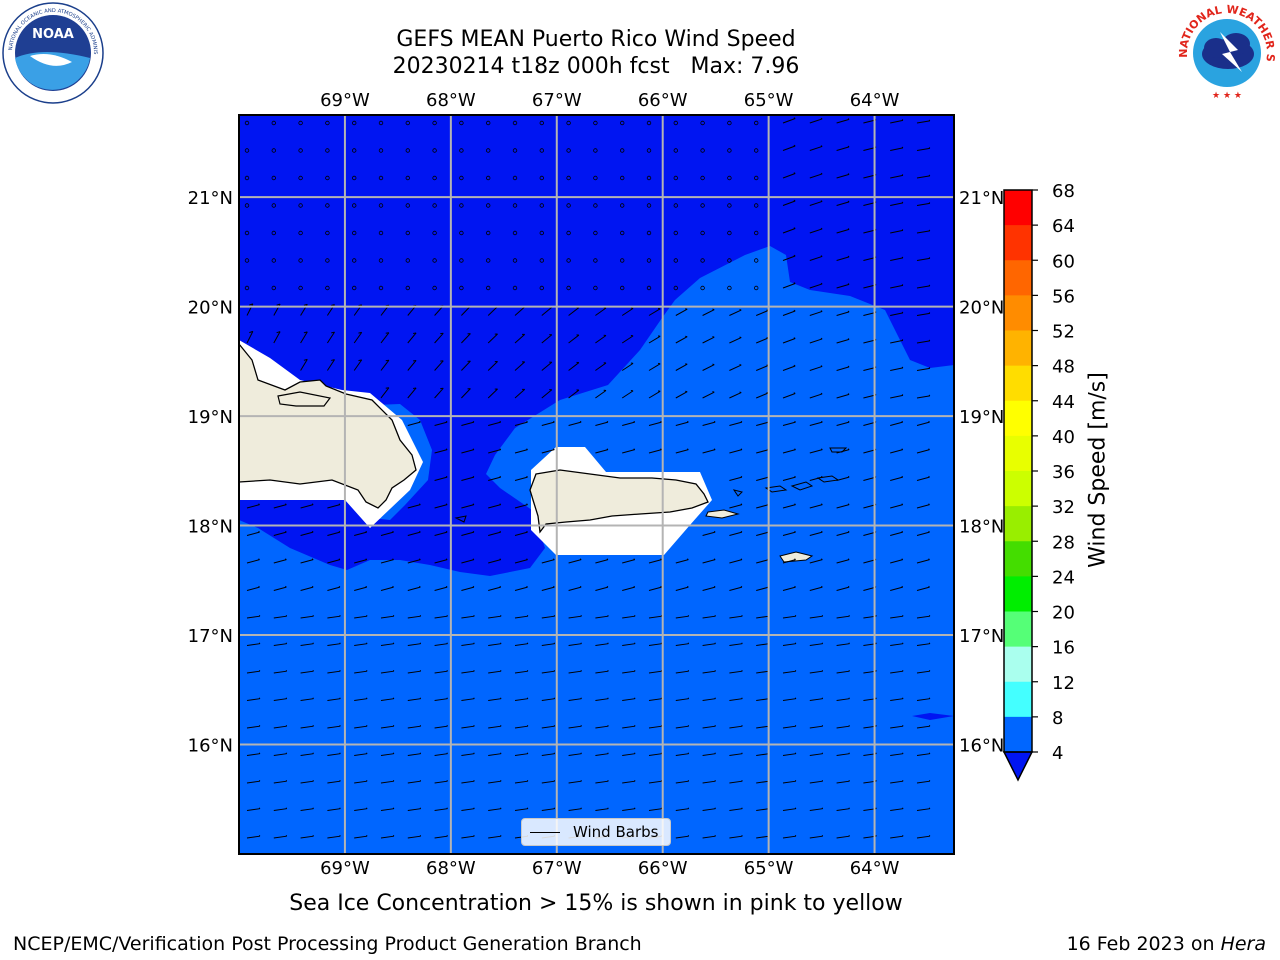 This screenshot has height=960, width=1280. I want to click on colorbar-tick-label: 44, so click(1063, 402).